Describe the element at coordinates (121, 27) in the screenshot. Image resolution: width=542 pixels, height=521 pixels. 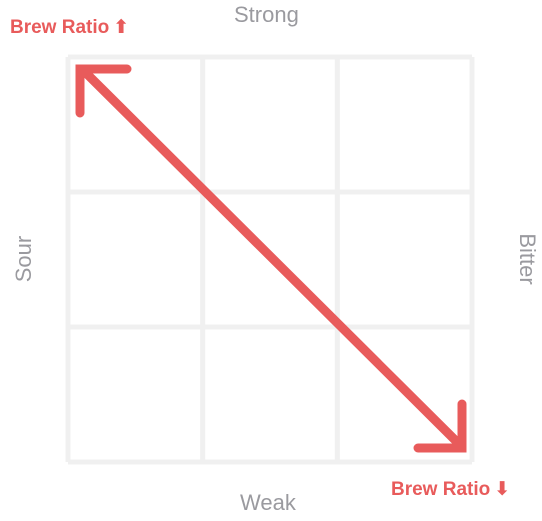
I see `arrow-up-icon: ⬆` at that location.